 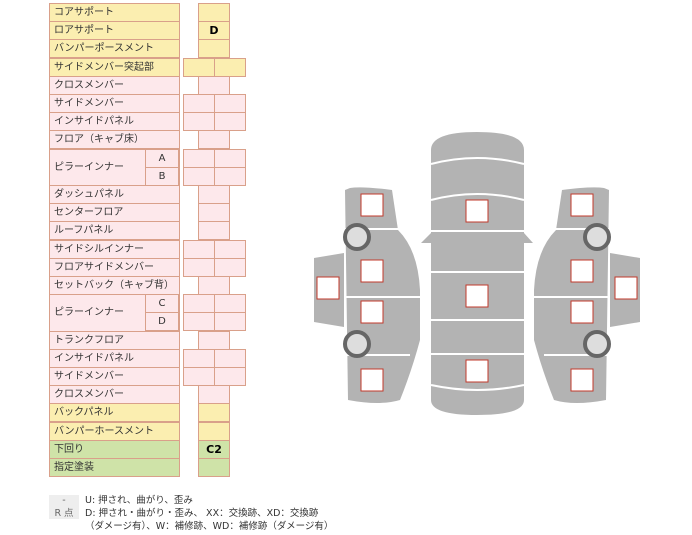 I want to click on wheels, so click(x=477, y=290).